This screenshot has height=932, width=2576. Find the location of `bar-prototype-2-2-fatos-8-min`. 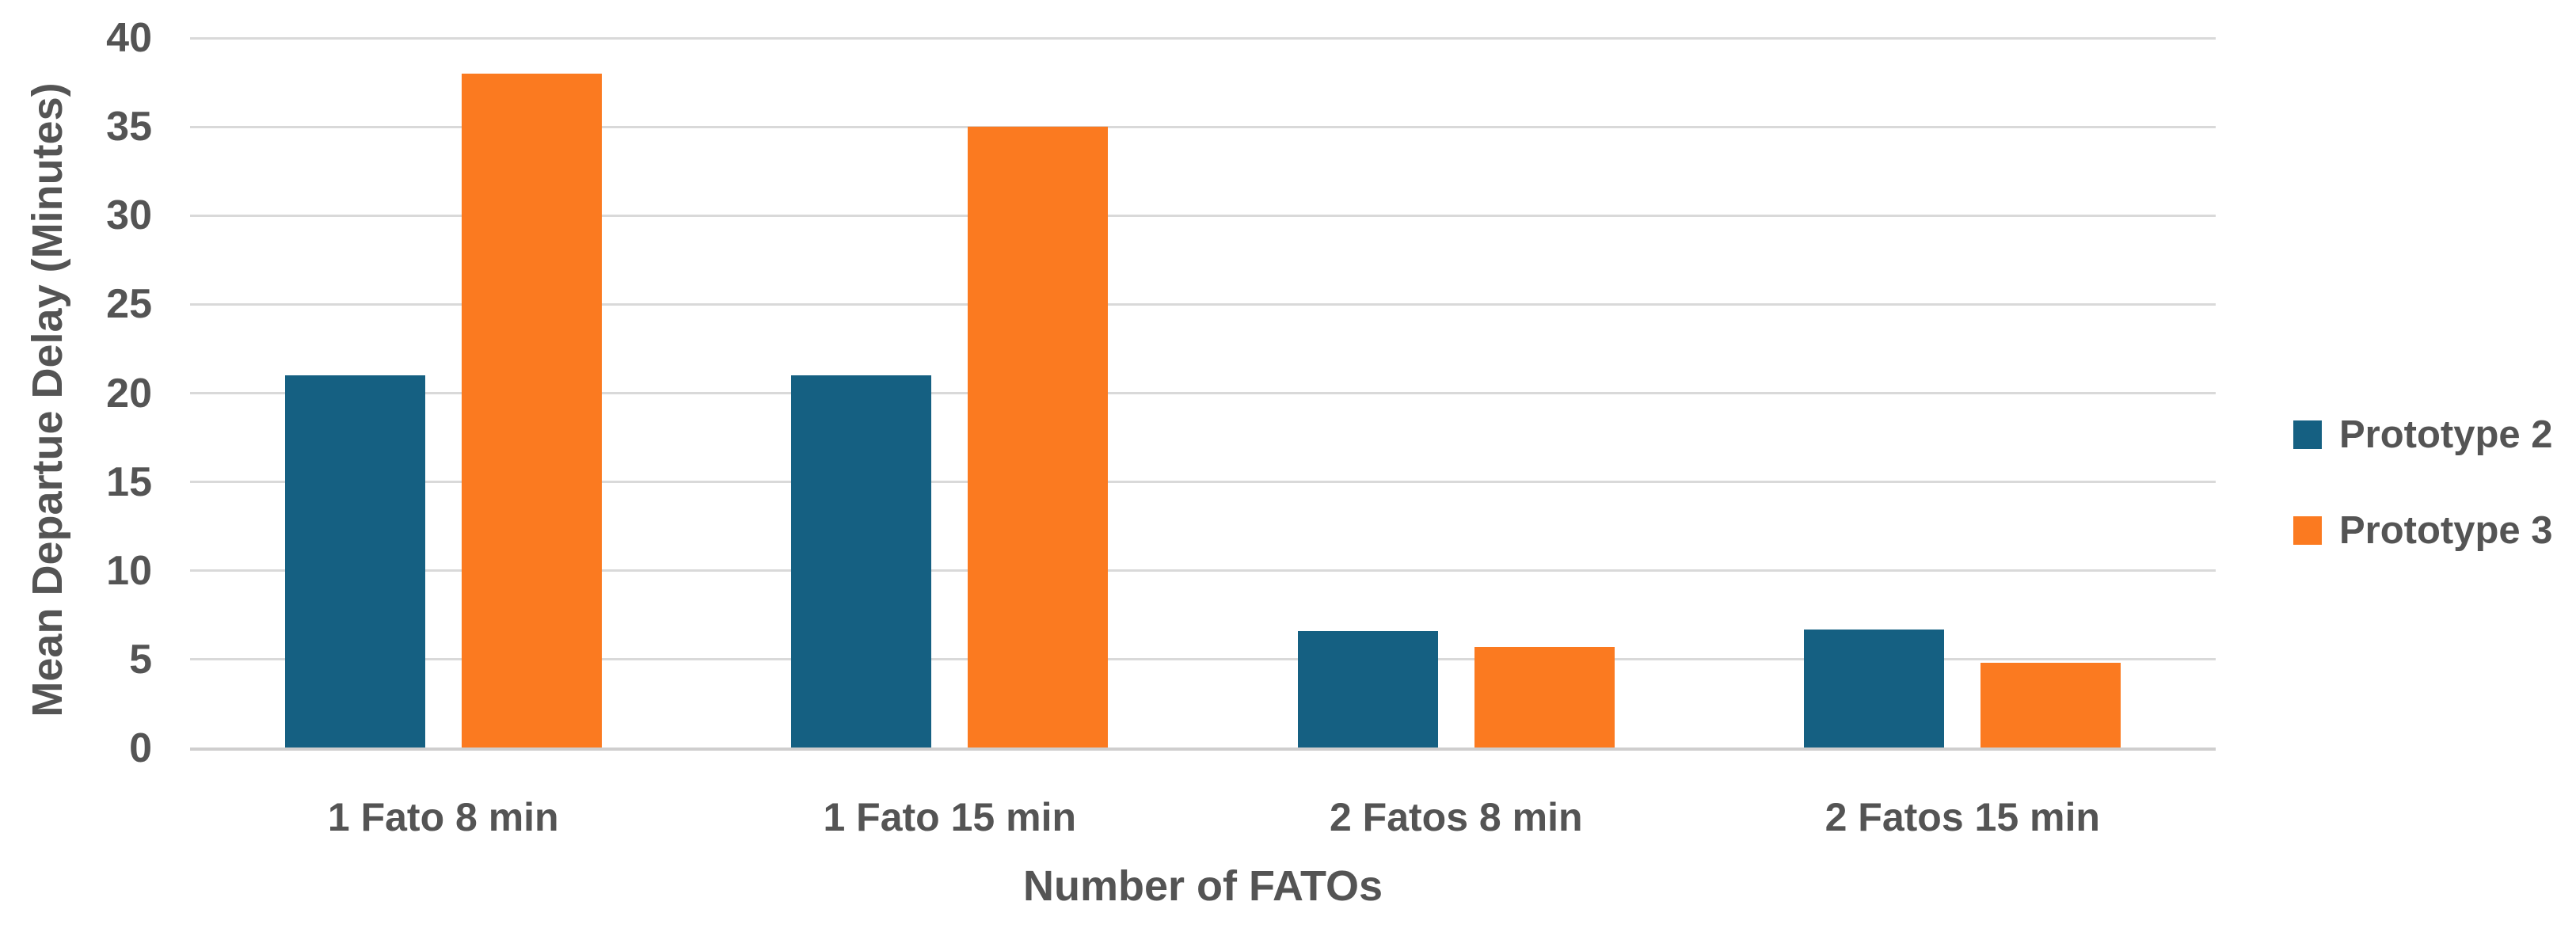

bar-prototype-2-2-fatos-8-min is located at coordinates (1367, 689).